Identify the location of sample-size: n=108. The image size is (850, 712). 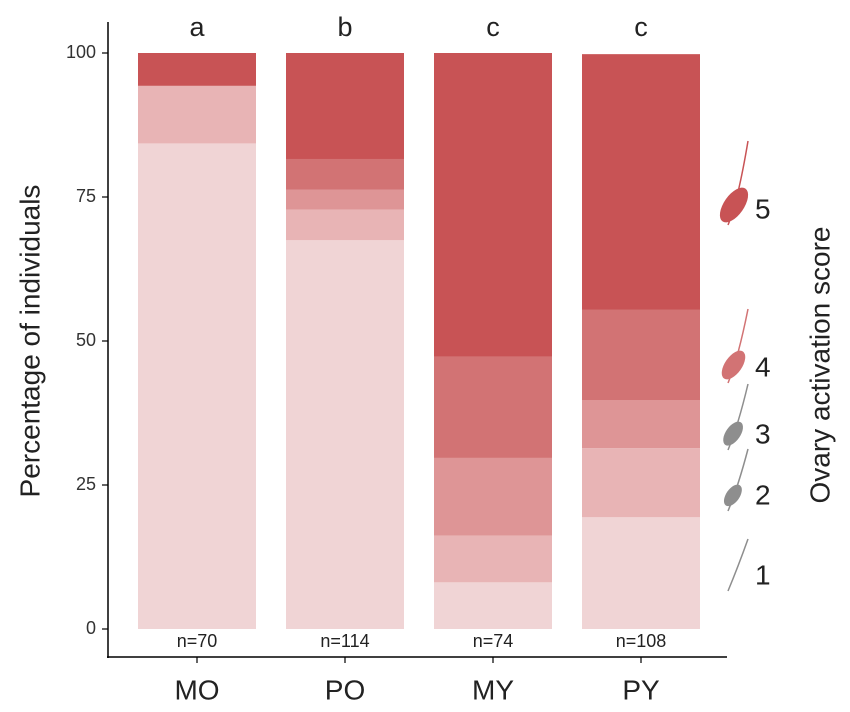
(641, 641).